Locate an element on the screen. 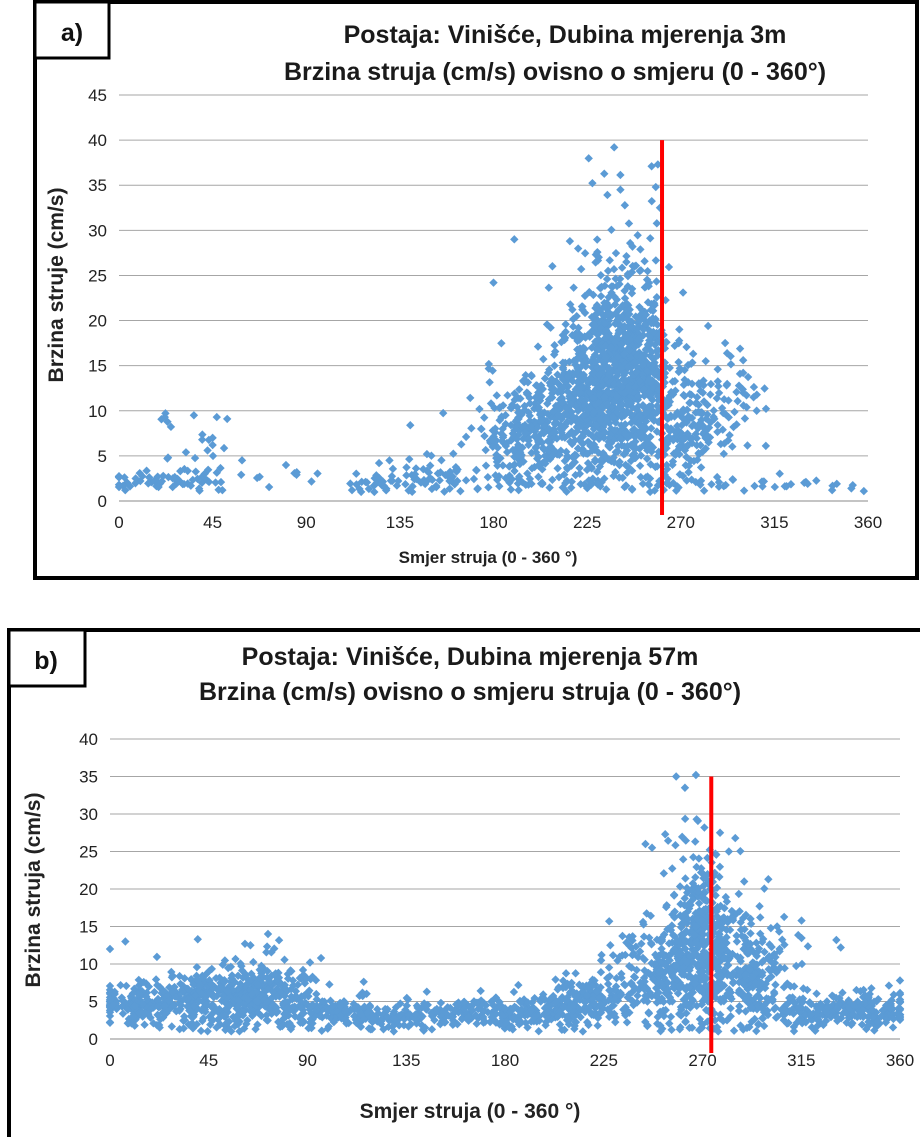 This screenshot has width=920, height=1137. x-tick-label: 90 is located at coordinates (306, 522).